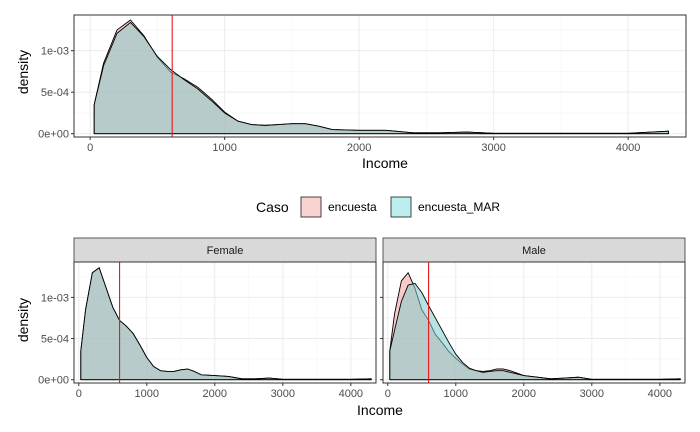 This screenshot has width=700, height=432. I want to click on legend: Caso encuesta encuesta_MAR, so click(378, 207).